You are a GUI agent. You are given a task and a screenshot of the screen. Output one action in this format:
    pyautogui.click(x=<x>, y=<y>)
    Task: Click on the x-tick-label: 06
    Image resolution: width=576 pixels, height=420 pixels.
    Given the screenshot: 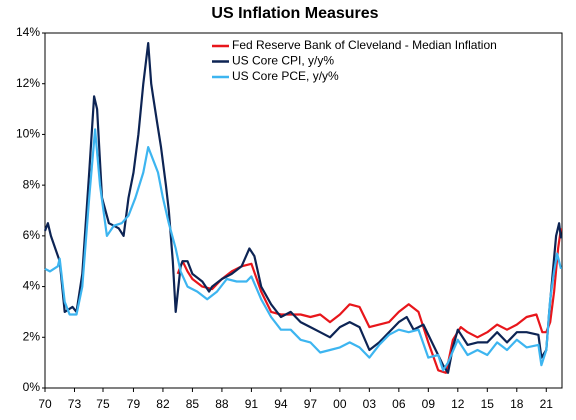 What is the action you would take?
    pyautogui.click(x=399, y=404)
    